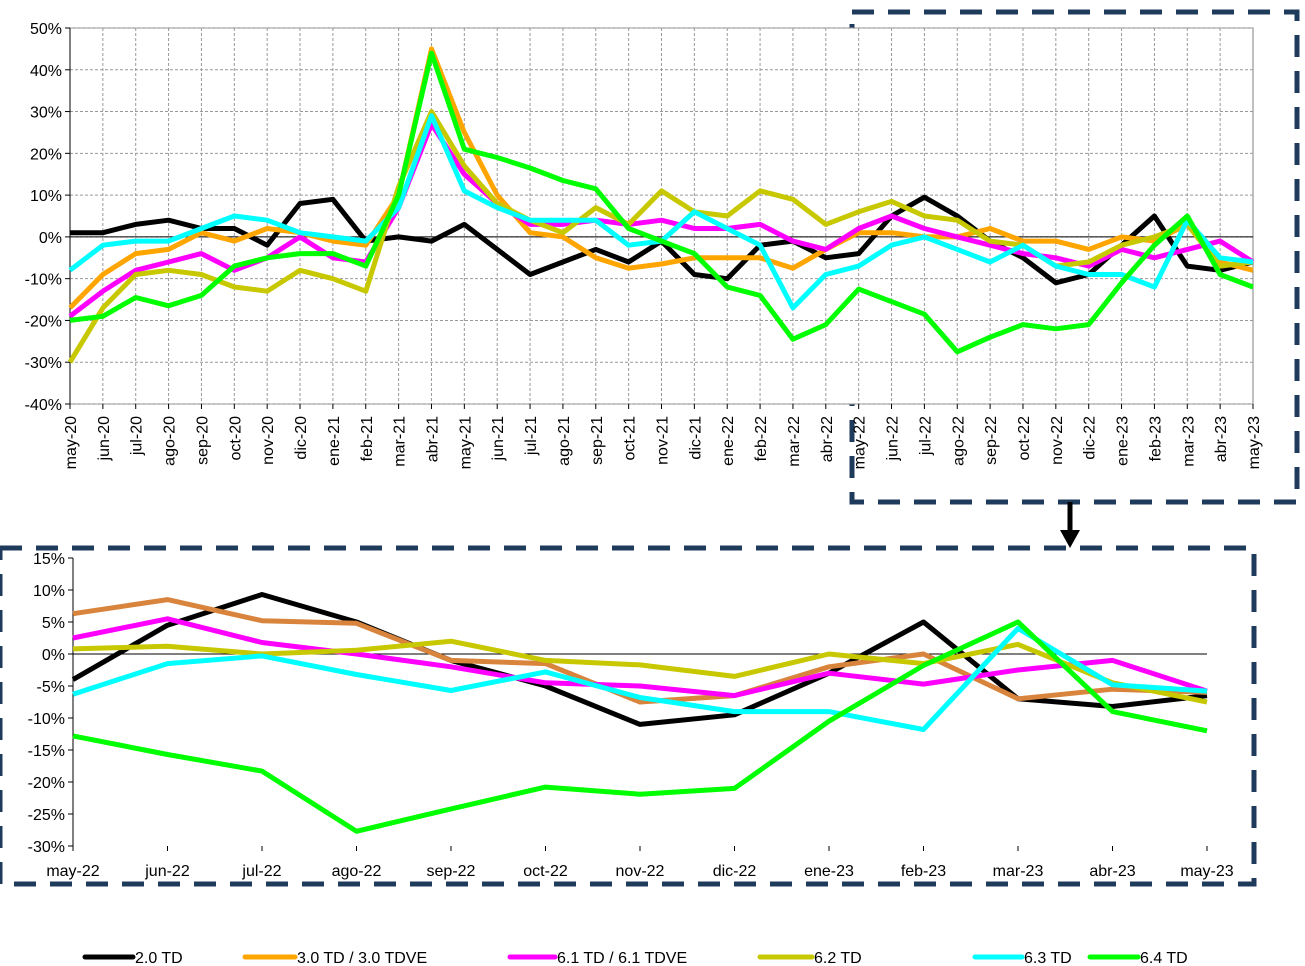 This screenshot has height=966, width=1305. What do you see at coordinates (334, 441) in the screenshot?
I see `x-tick-label: ene-21` at bounding box center [334, 441].